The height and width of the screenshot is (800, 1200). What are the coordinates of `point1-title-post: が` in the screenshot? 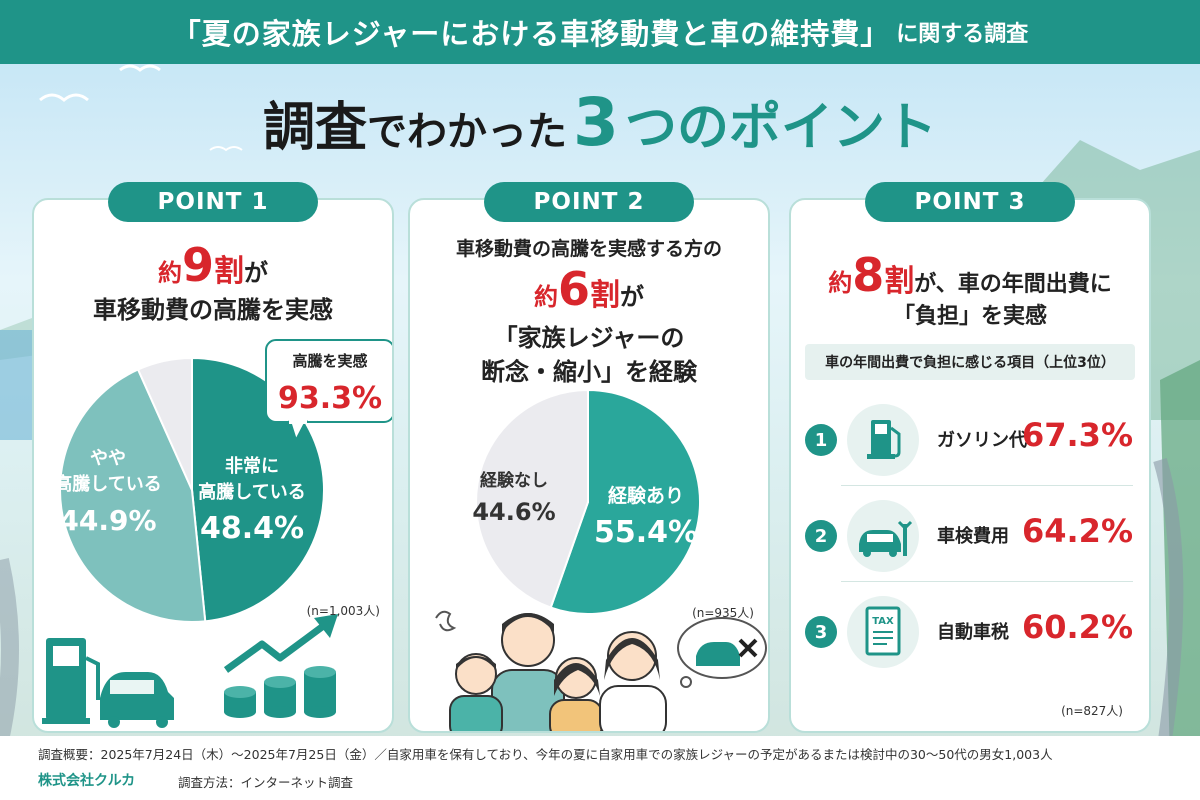 It's located at (256, 273).